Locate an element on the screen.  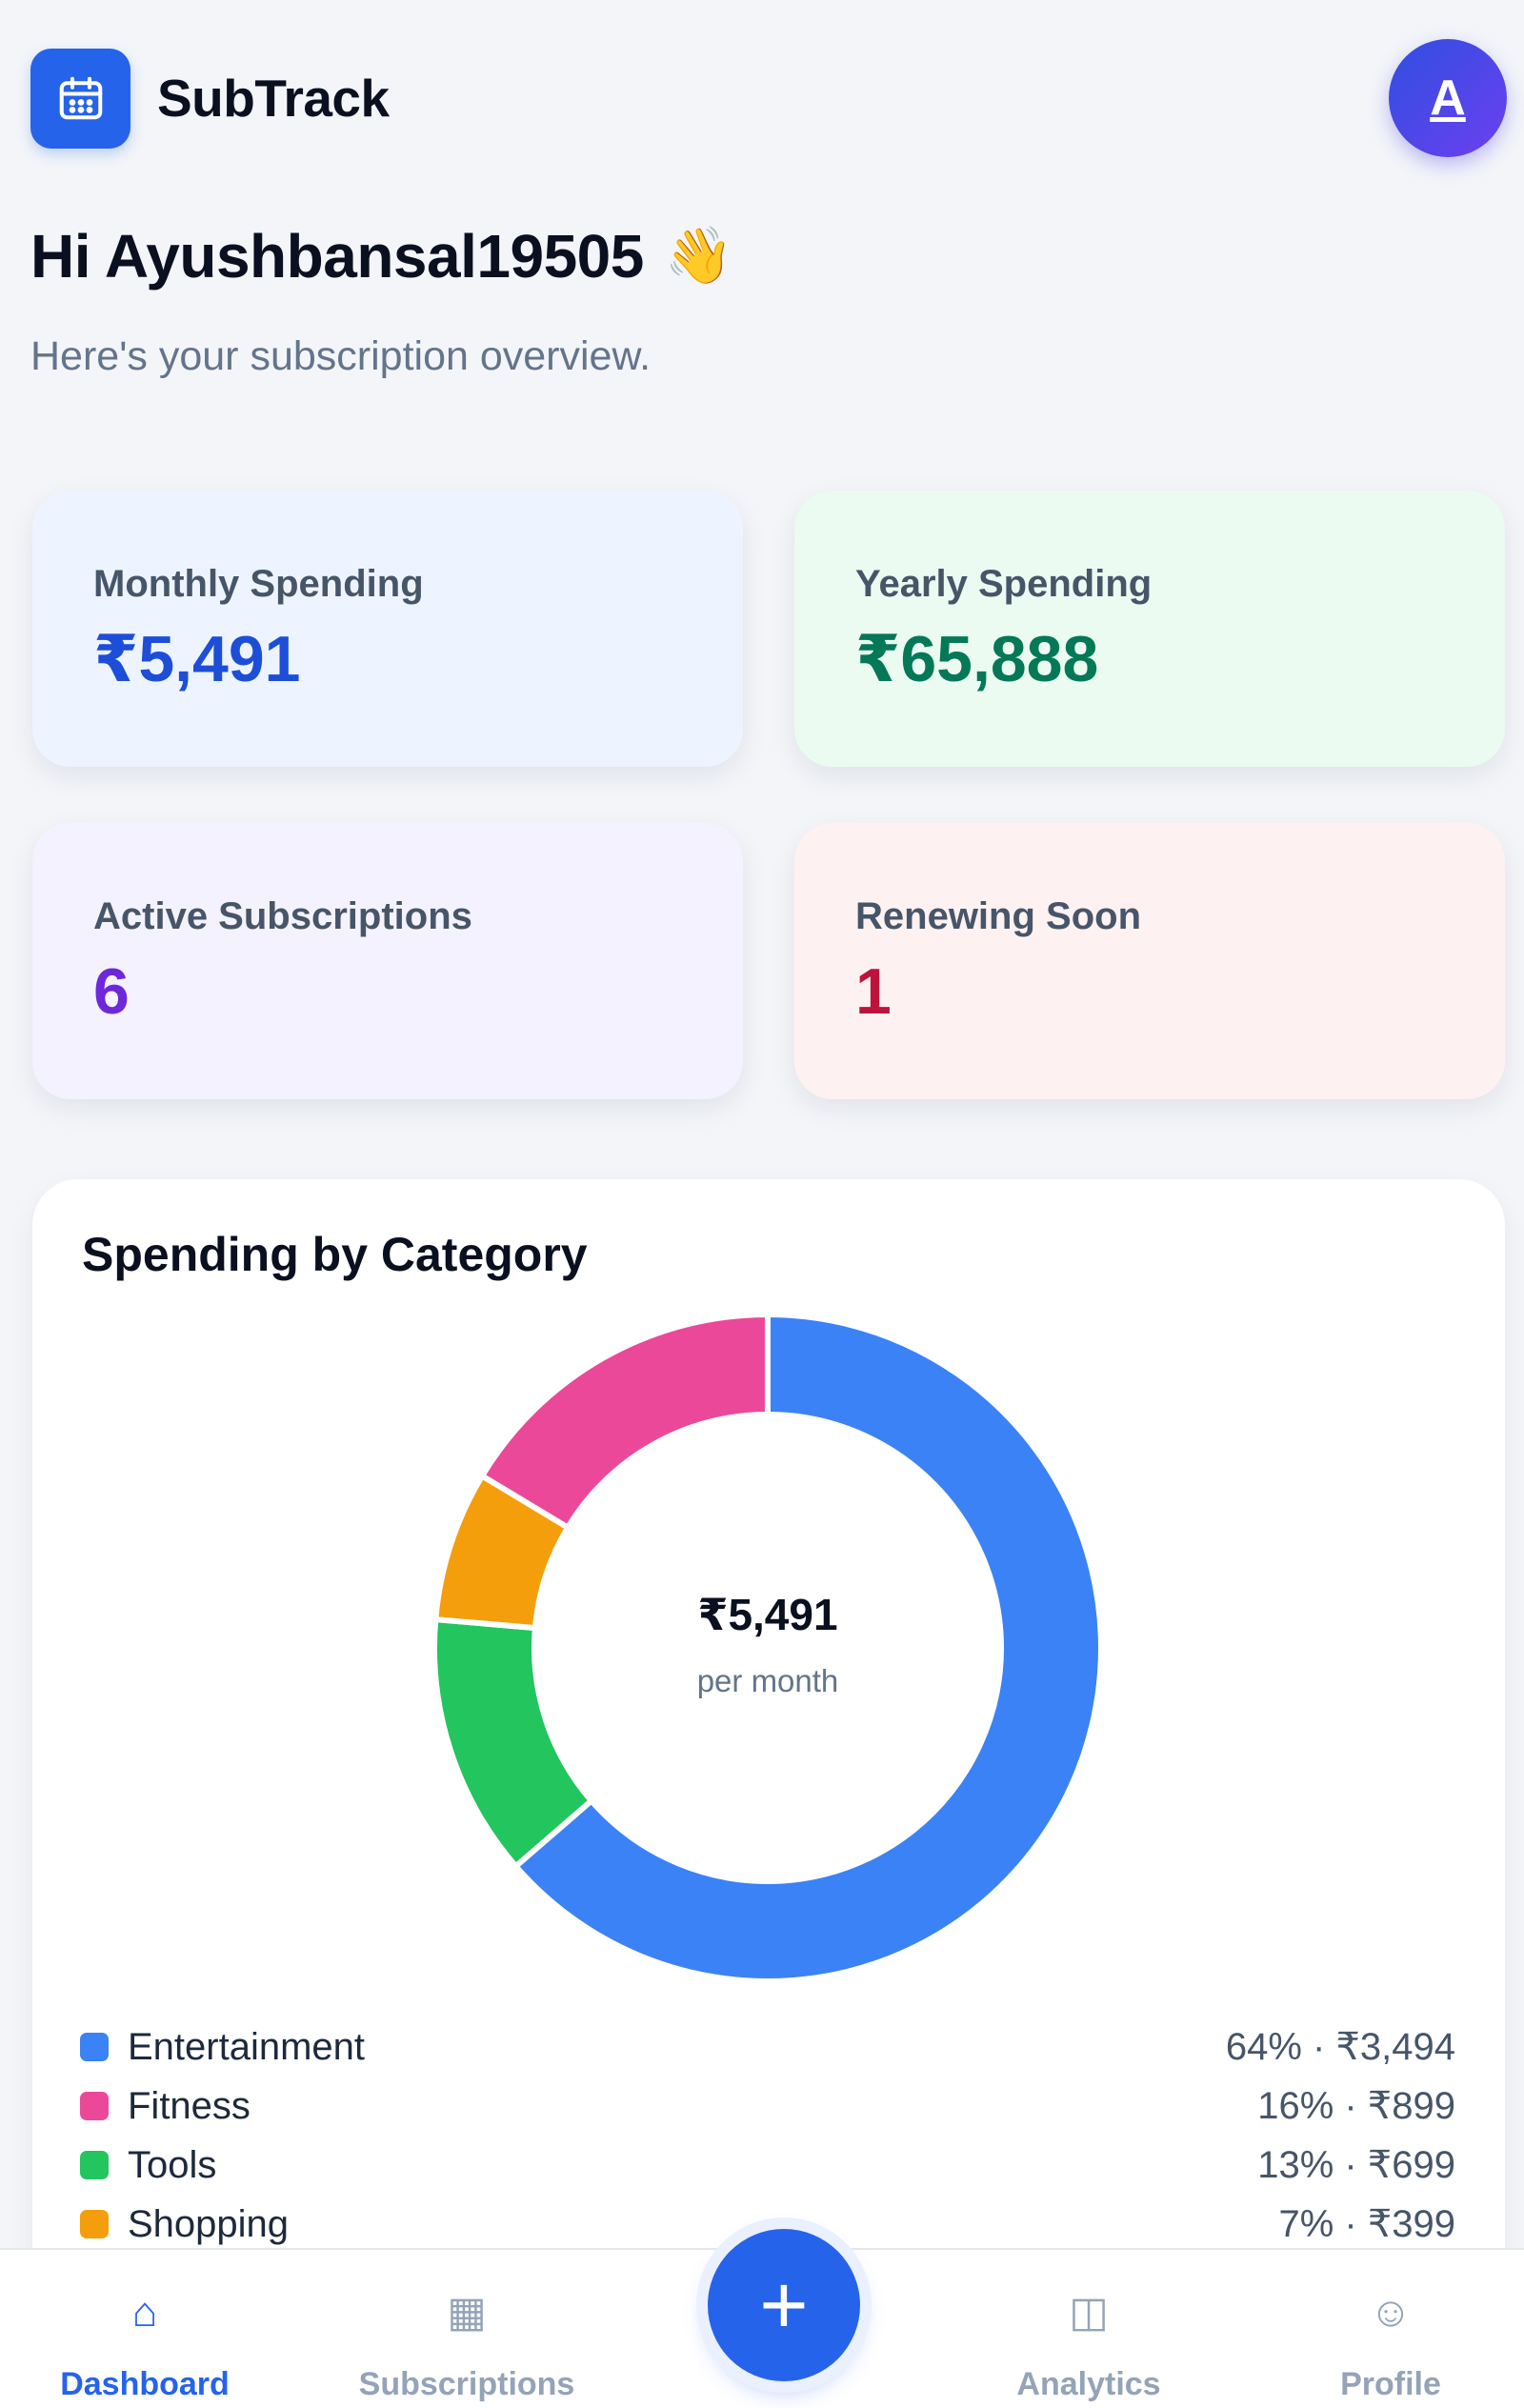
brand: SubTrack is located at coordinates (210, 98).